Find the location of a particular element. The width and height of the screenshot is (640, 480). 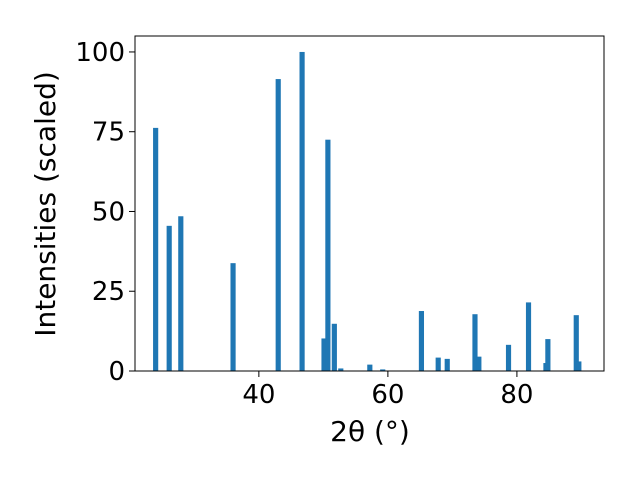

y-axis-label: Intensities (scaled) is located at coordinates (45, 204).